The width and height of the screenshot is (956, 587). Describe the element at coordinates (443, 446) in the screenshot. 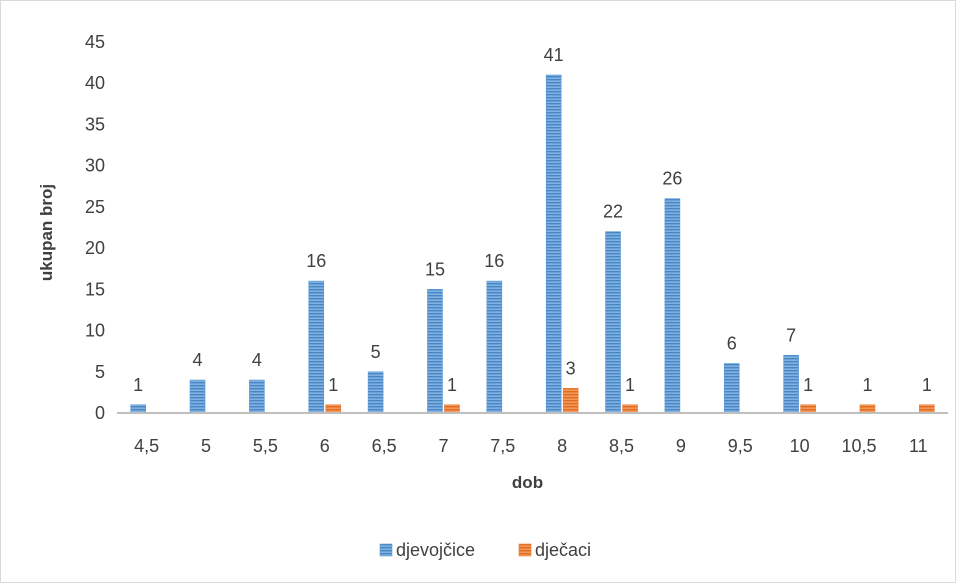

I see `x-tick-label: 7` at that location.